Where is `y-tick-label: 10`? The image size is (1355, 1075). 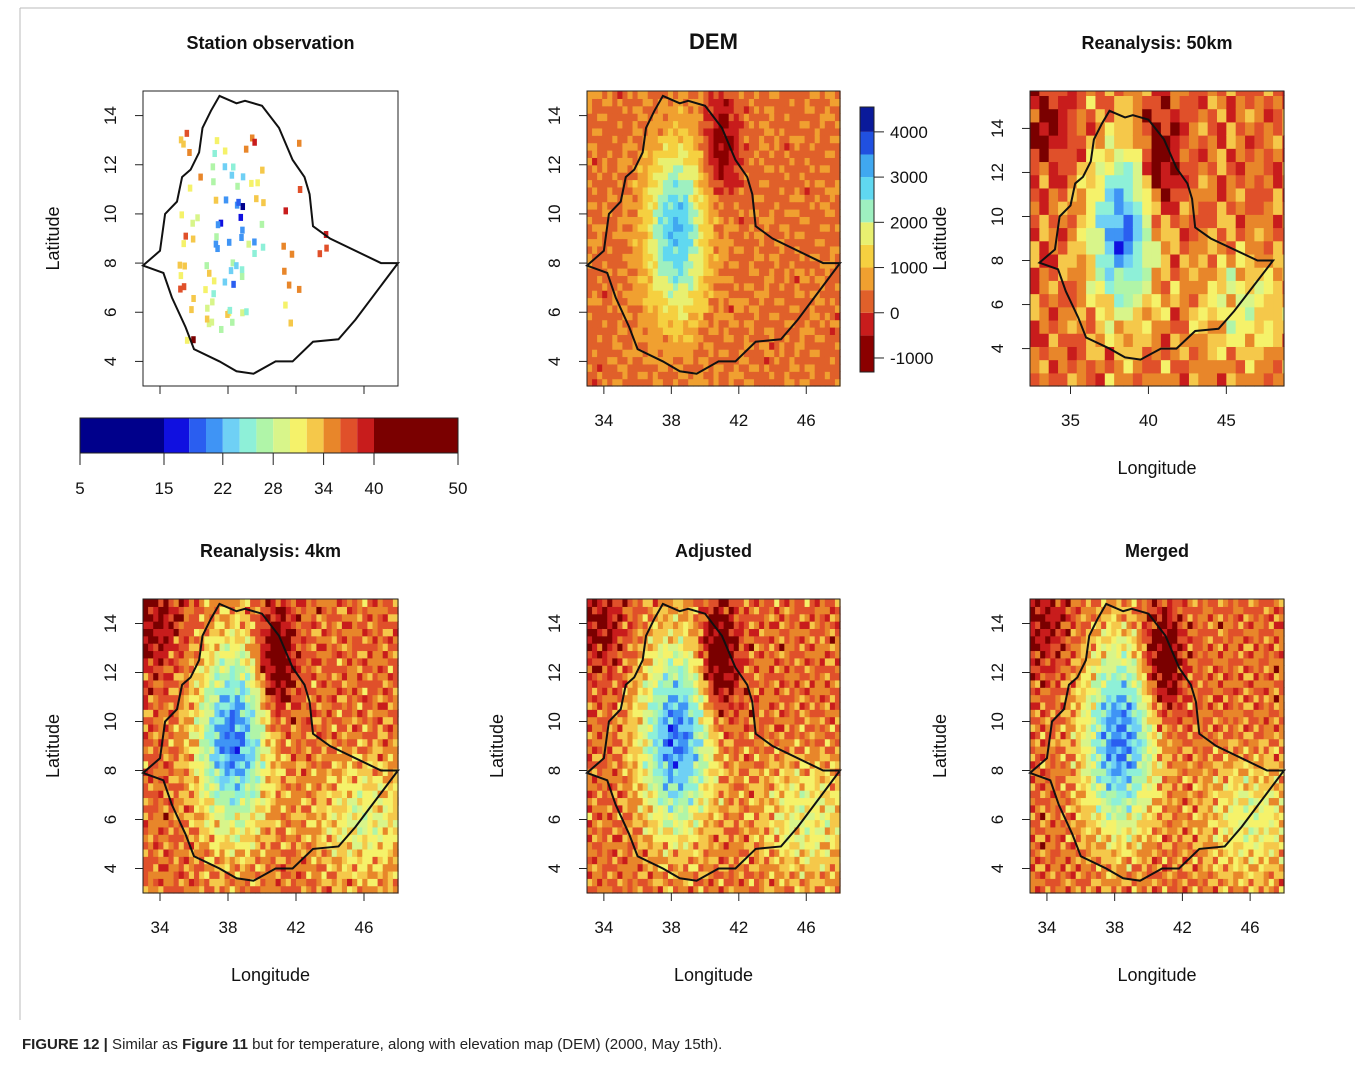
y-tick-label: 10 is located at coordinates (997, 216).